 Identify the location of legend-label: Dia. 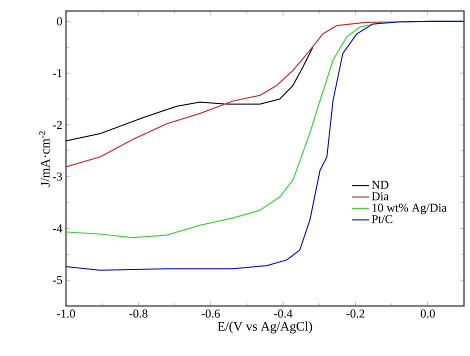
(380, 196).